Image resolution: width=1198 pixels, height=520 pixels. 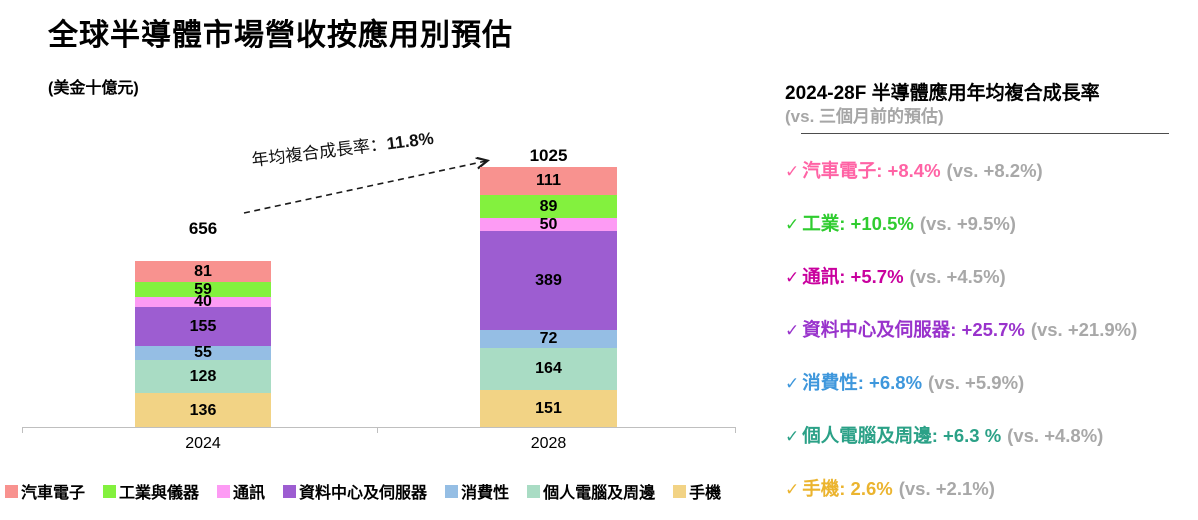 What do you see at coordinates (967, 223) in the screenshot?
I see `growth-row-vs: (vs. +9.5%)` at bounding box center [967, 223].